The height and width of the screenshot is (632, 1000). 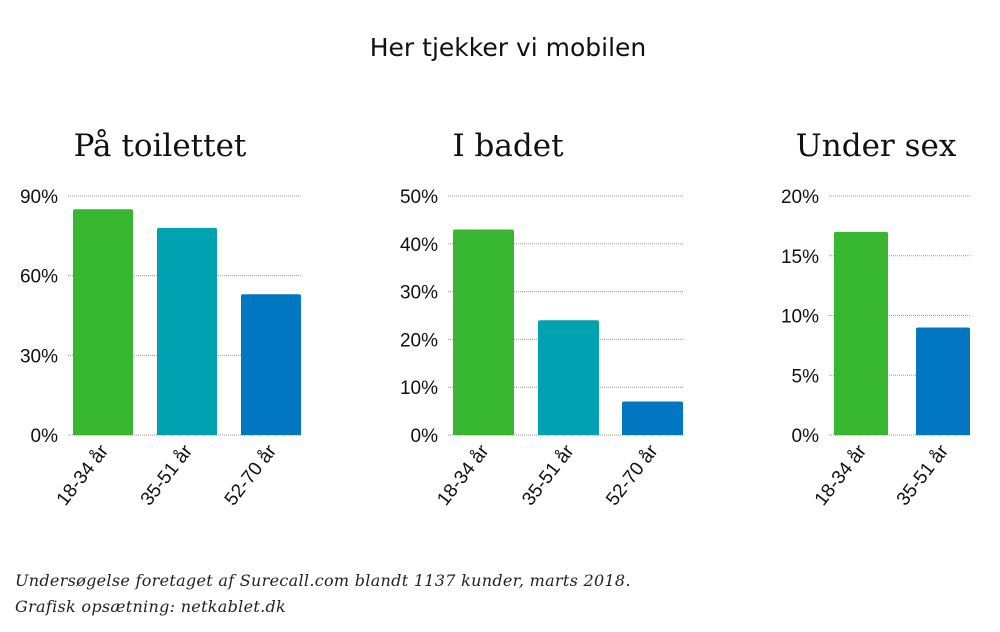 I want to click on panel-title-sex: Under sex, so click(x=876, y=146).